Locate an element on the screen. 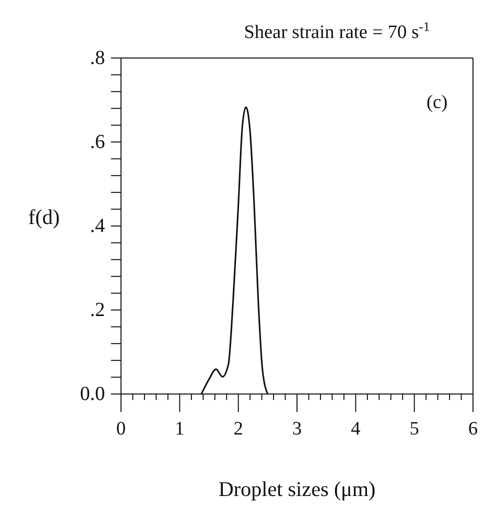 This screenshot has width=486, height=512. chart-title: Shear strain rate = 70 s$^{-1}$ is located at coordinates (337, 30).